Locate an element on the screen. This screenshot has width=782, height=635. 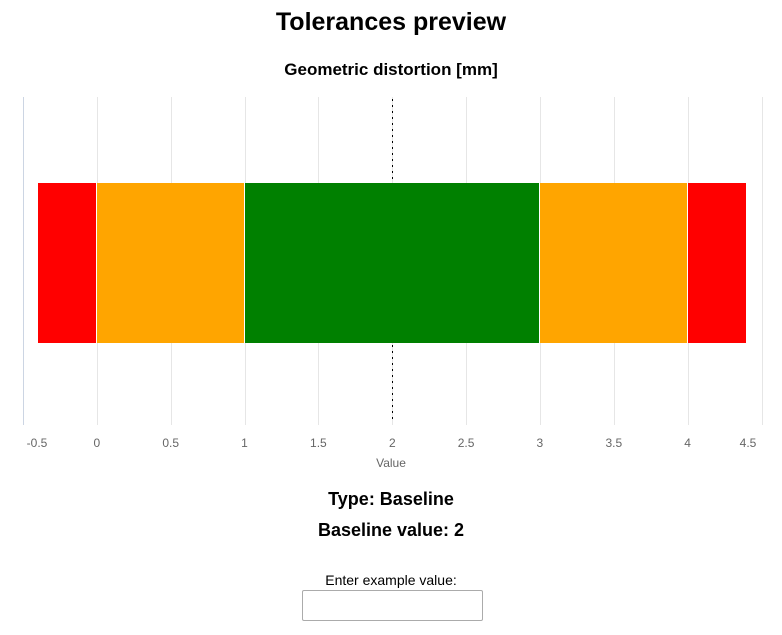
tolerance-band-fail-high is located at coordinates (717, 263).